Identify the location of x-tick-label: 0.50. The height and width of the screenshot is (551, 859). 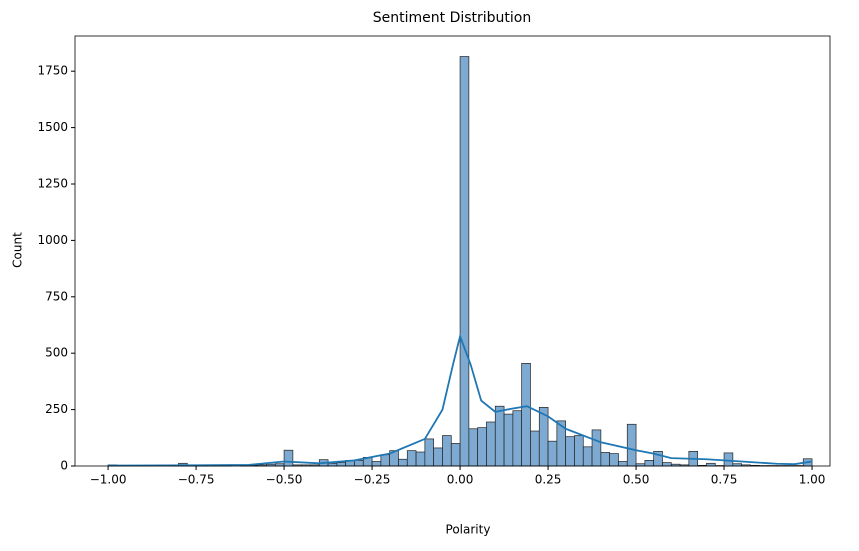
(636, 480).